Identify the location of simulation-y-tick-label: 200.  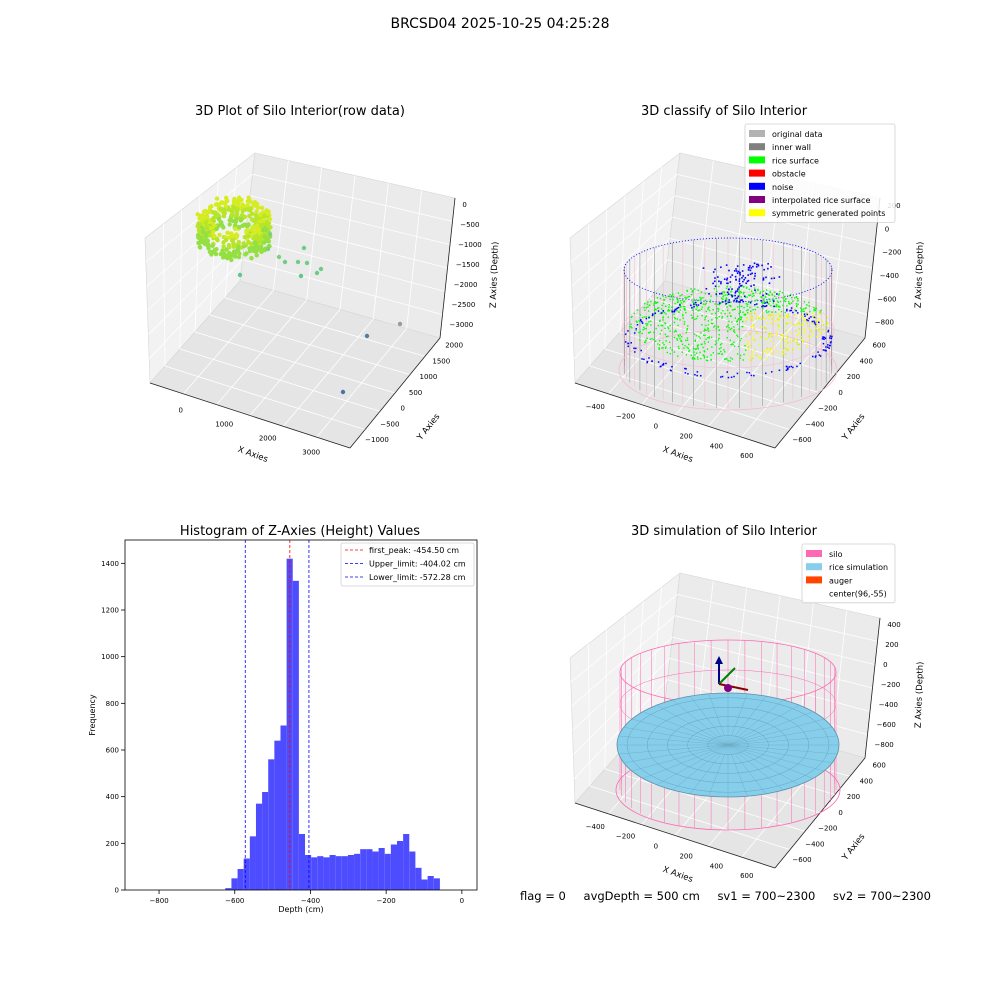
(853, 797).